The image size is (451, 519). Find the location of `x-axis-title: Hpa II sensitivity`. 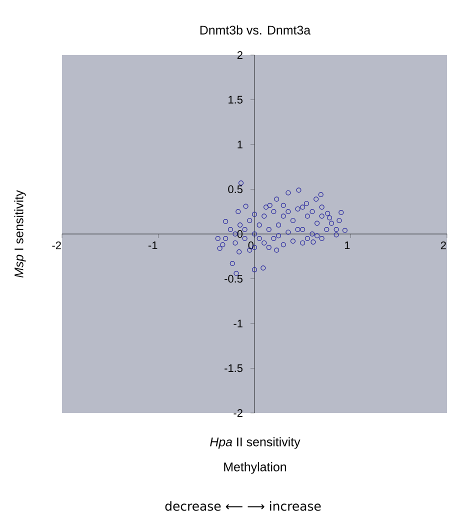

x-axis-title: Hpa II sensitivity is located at coordinates (255, 443).